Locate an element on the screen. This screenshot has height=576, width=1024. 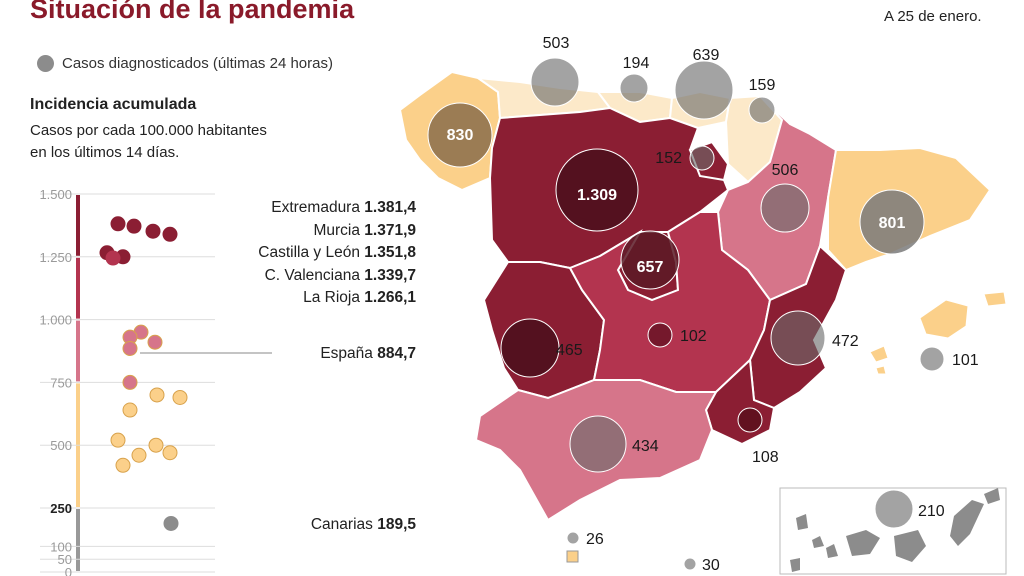
case-bubble-label: 30 is located at coordinates (711, 565).